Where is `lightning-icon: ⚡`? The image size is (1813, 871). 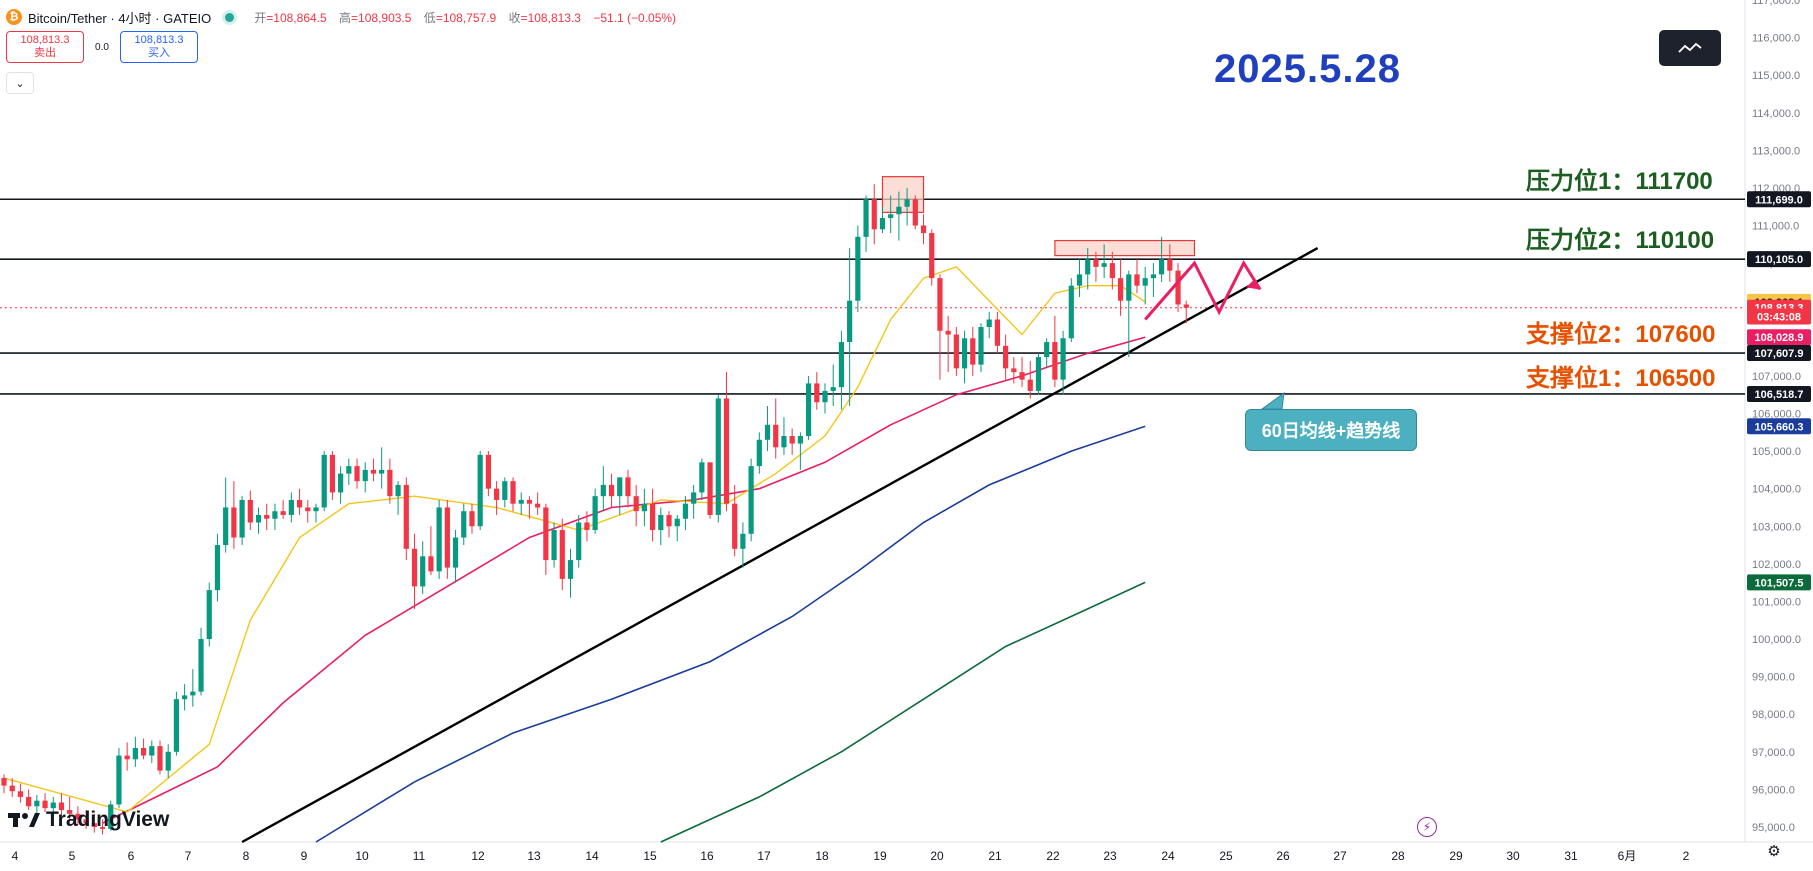
lightning-icon: ⚡ is located at coordinates (1427, 827).